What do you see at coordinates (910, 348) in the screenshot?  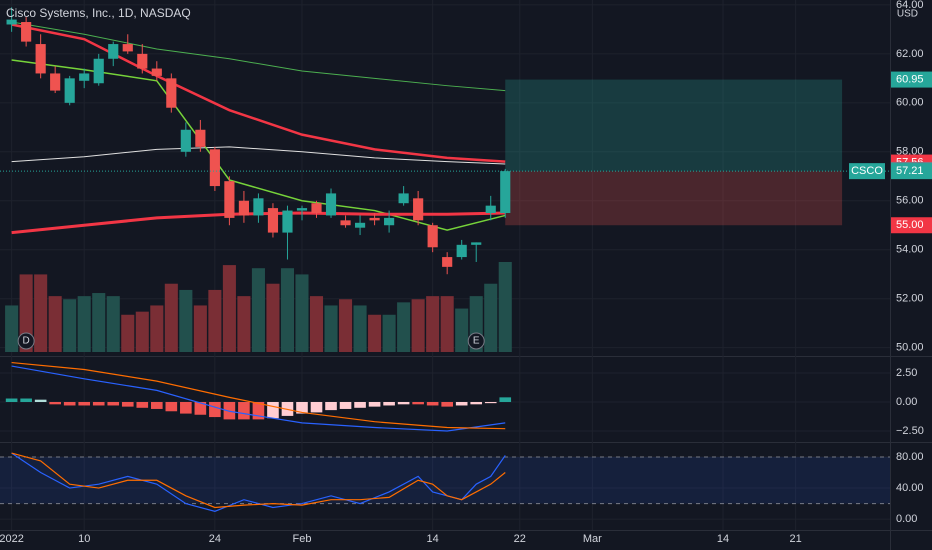 I see `y-tick-label: 50.00` at bounding box center [910, 348].